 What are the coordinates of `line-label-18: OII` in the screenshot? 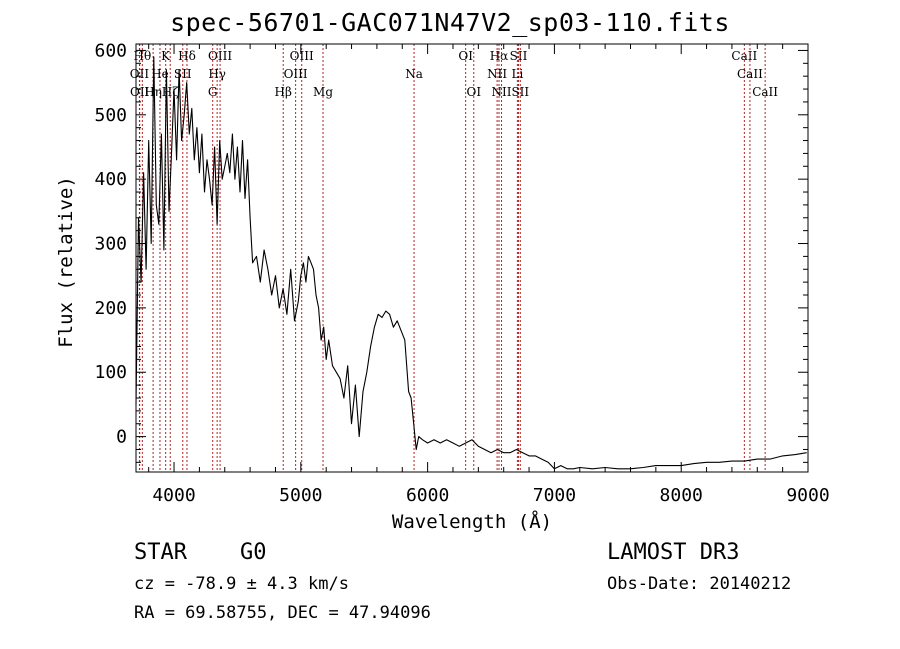 It's located at (140, 92).